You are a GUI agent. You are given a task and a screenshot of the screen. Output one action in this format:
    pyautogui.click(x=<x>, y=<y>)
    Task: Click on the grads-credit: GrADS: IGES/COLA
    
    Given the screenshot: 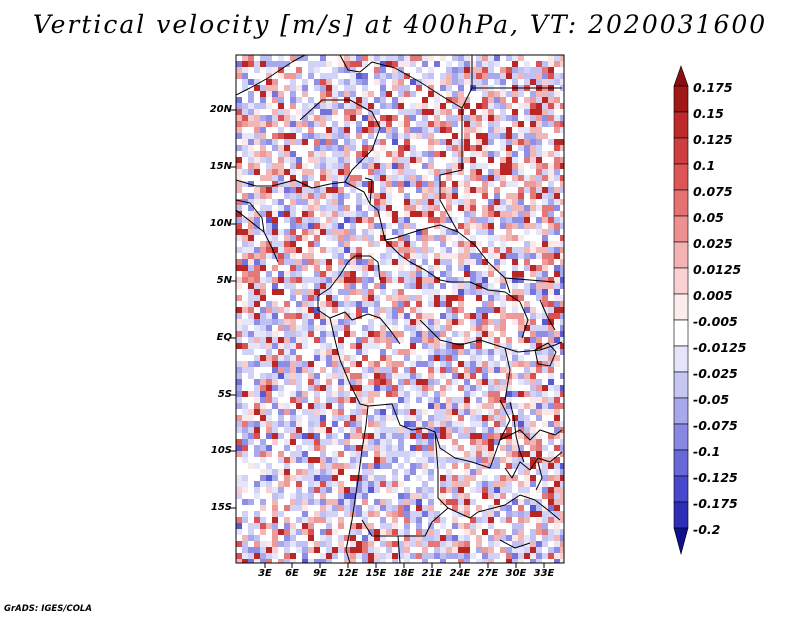 What is the action you would take?
    pyautogui.click(x=48, y=609)
    